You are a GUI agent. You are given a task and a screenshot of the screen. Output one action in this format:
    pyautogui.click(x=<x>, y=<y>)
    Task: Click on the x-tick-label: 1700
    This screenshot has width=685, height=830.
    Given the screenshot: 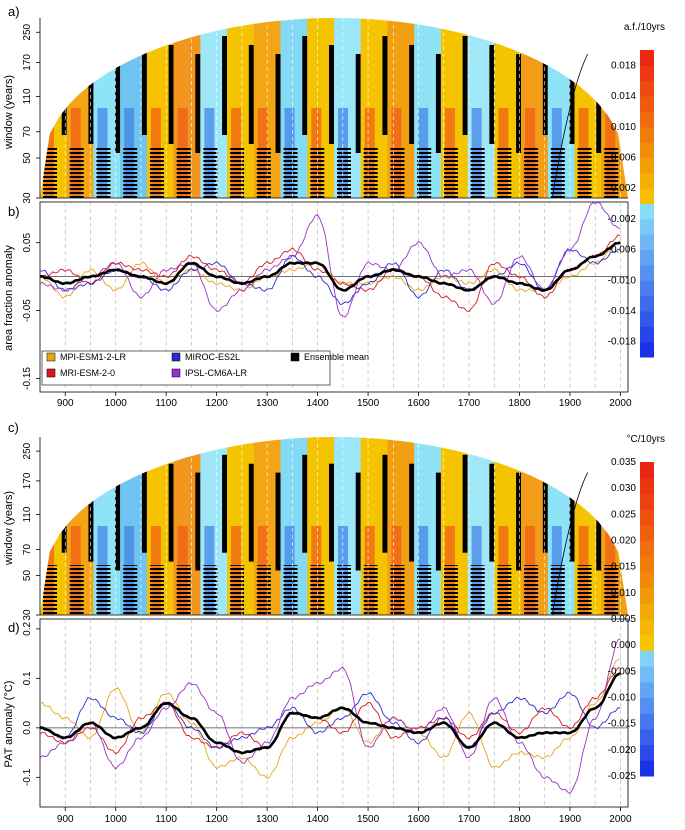 What is the action you would take?
    pyautogui.click(x=469, y=403)
    